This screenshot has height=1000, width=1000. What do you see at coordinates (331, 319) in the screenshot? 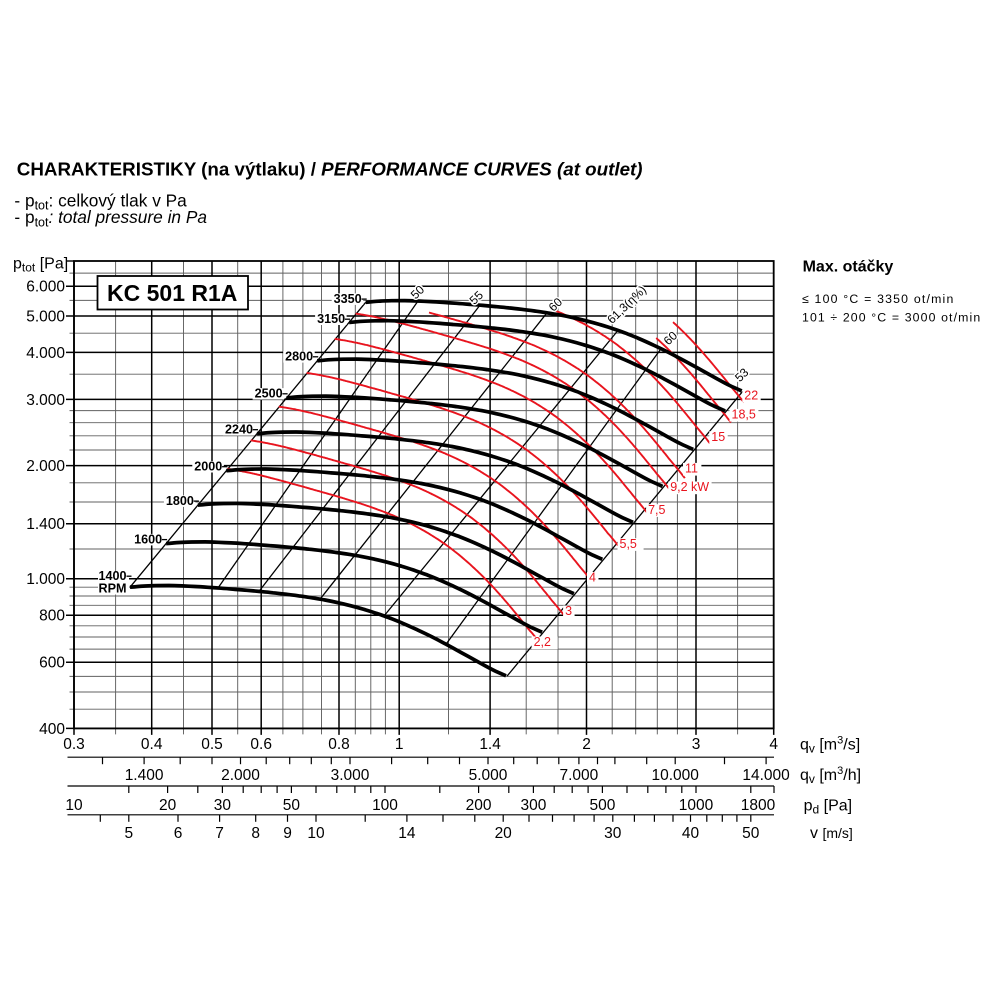
I see `svg-text: 3150` at bounding box center [331, 319].